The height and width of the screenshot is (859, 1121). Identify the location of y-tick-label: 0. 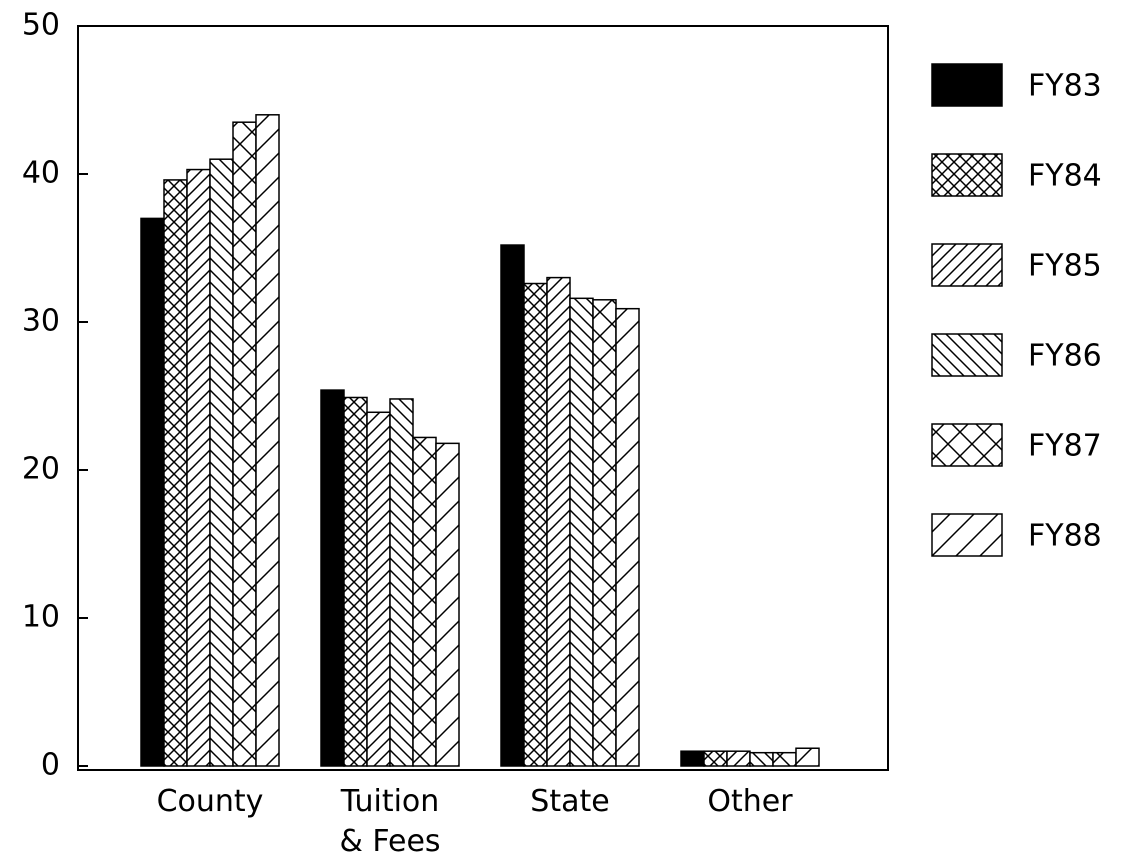
(50, 765).